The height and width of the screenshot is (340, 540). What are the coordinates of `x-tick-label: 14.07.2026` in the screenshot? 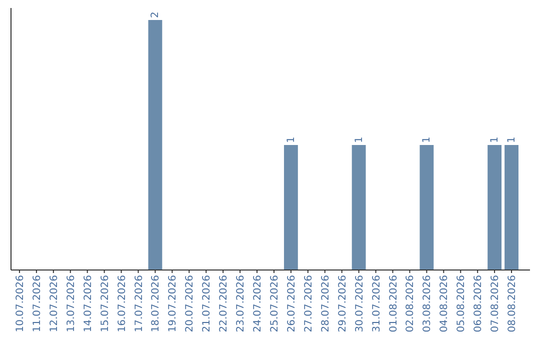 It's located at (88, 303).